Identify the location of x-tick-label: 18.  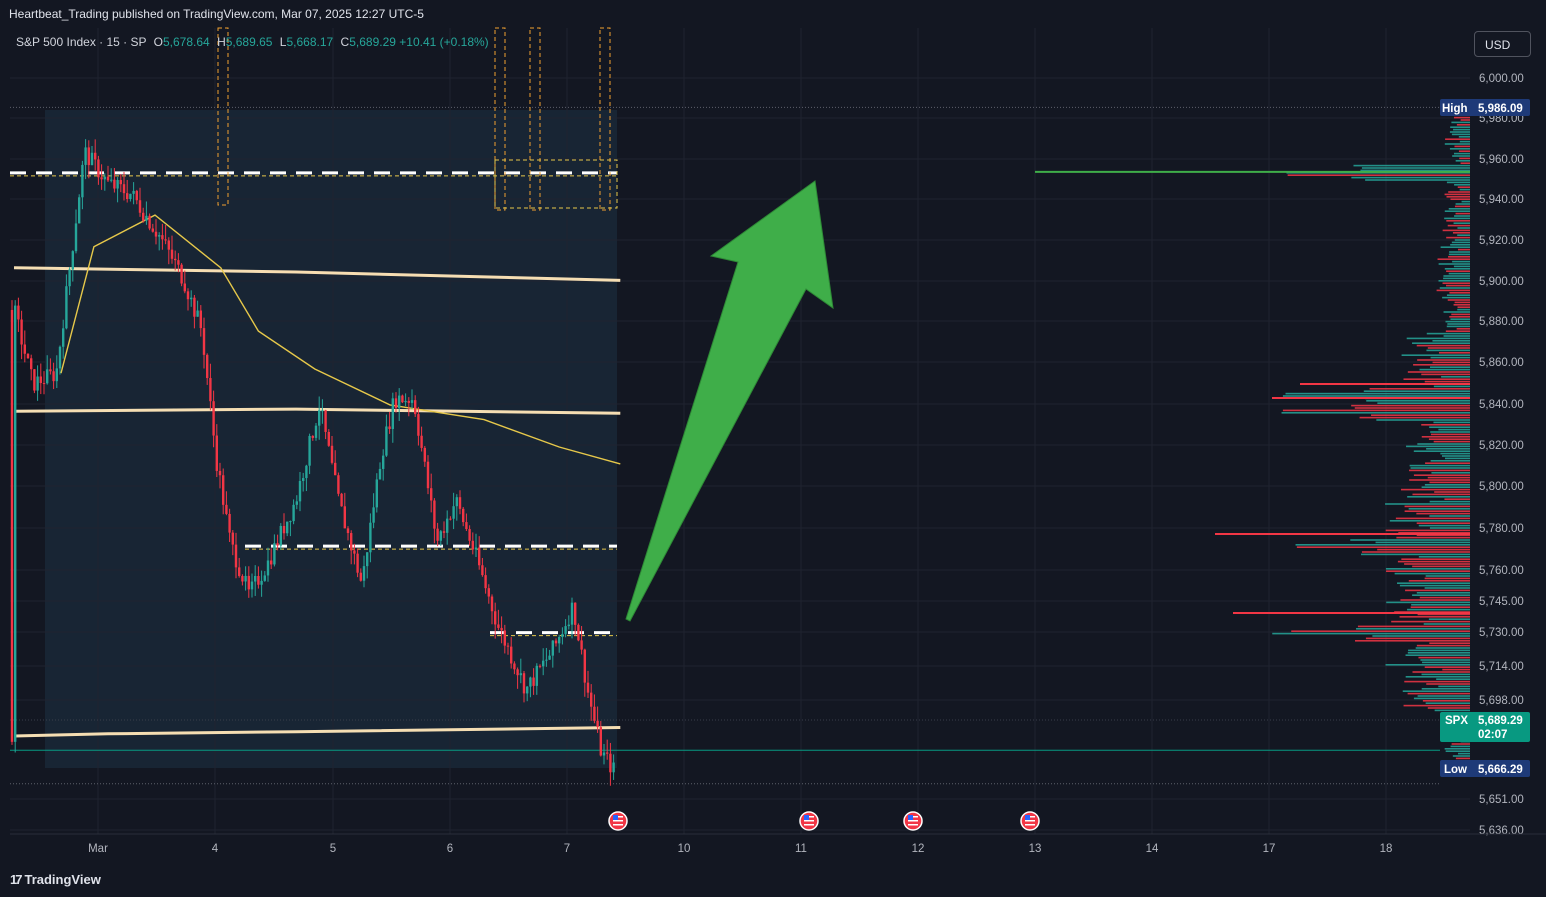
(1386, 849).